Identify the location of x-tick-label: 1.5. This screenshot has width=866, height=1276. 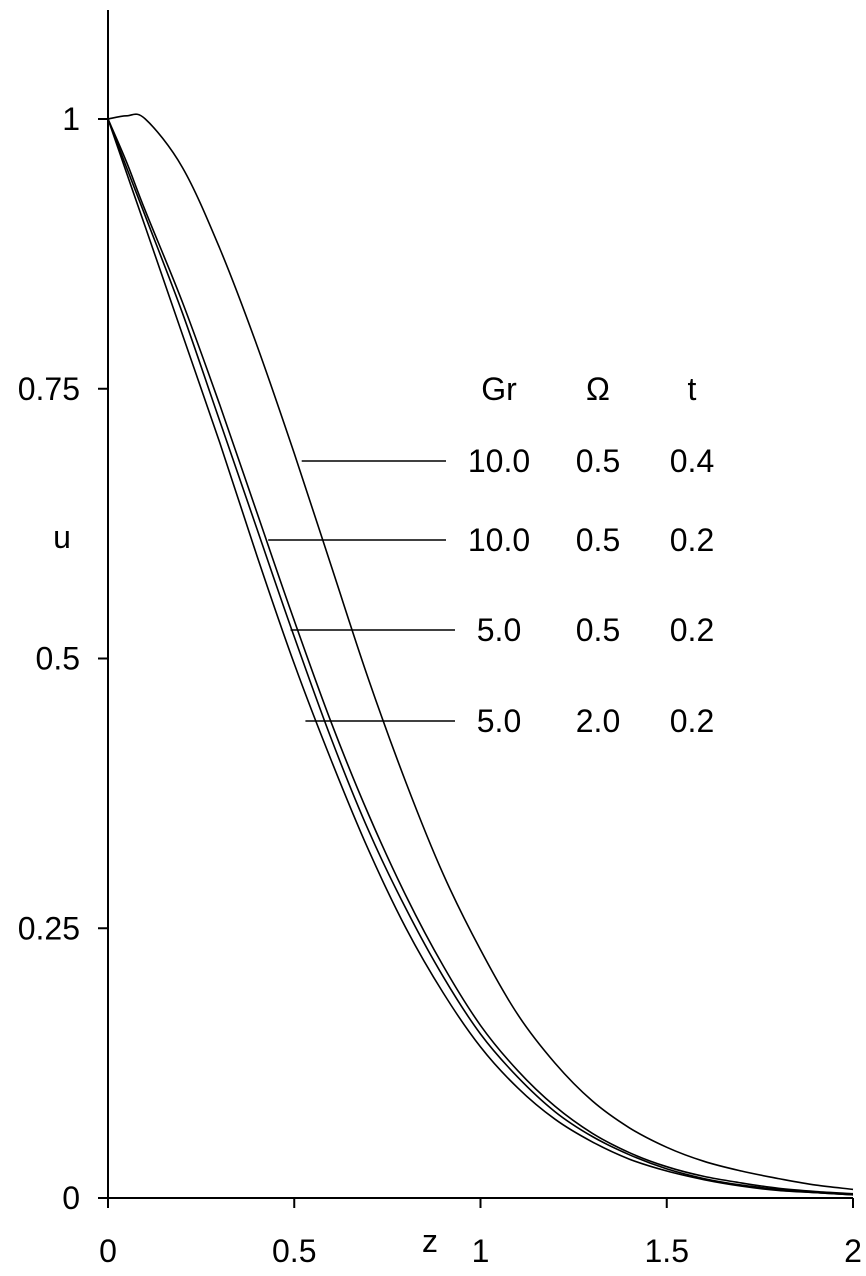
(667, 1251).